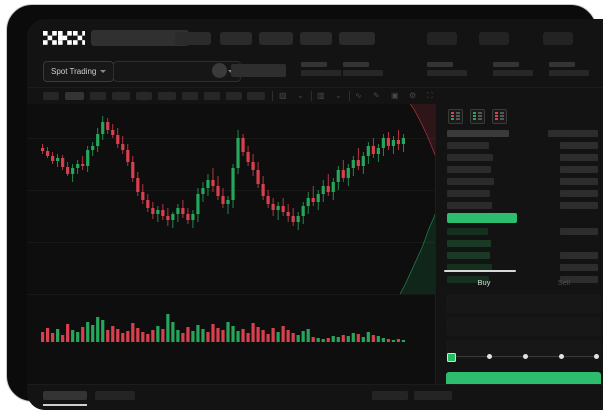  Describe the element at coordinates (519, 134) in the screenshot. I see `order-book-header-row` at that location.